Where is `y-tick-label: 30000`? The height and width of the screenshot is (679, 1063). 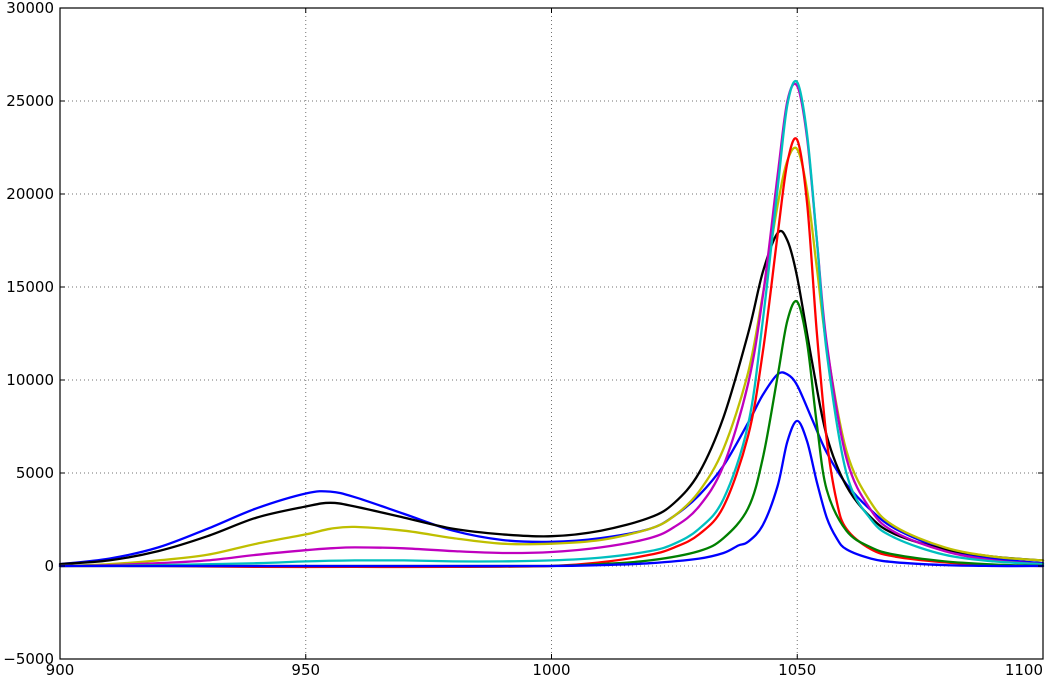
y-tick-label: 30000 is located at coordinates (30, 8).